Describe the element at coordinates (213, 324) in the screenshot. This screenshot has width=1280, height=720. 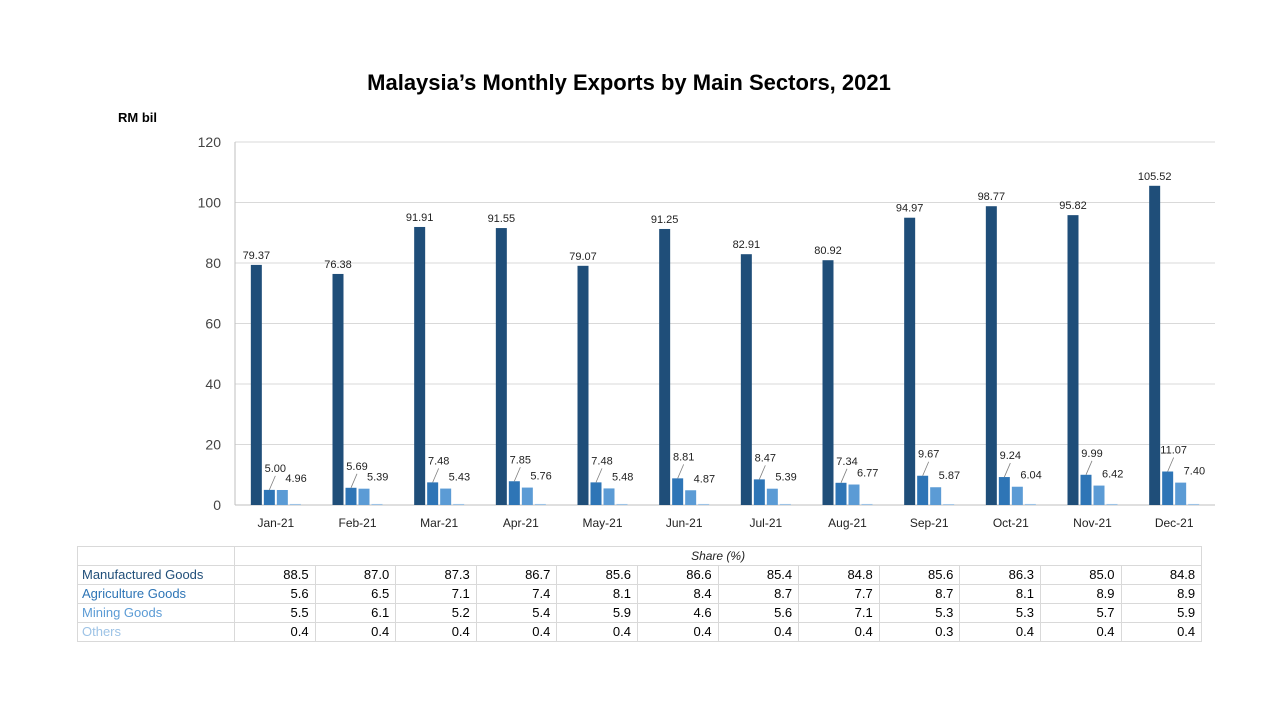
I see `y-tick-label: 60` at that location.